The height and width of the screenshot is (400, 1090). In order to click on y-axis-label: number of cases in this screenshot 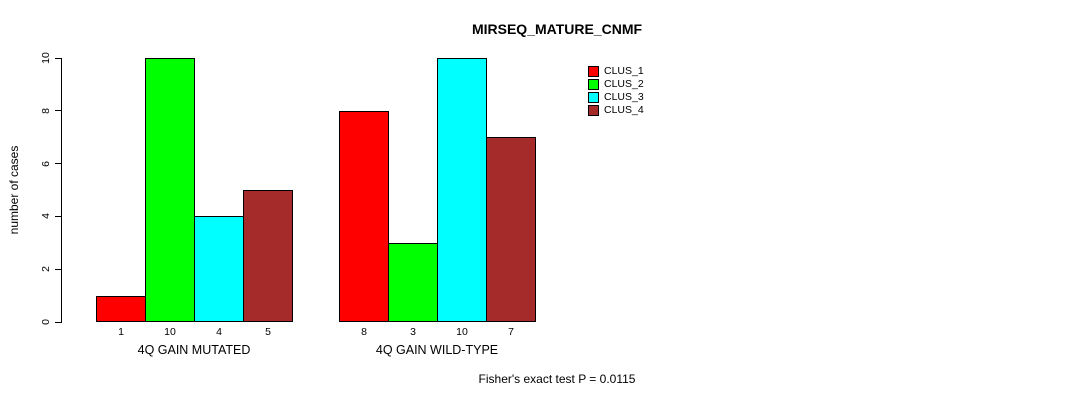, I will do `click(14, 190)`.